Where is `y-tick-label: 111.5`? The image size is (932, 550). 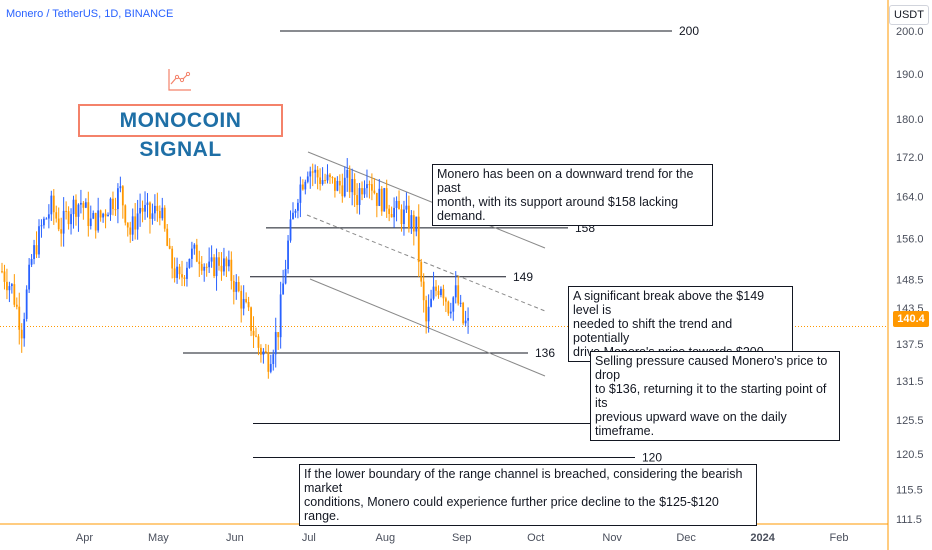
y-tick-label: 111.5 is located at coordinates (909, 520).